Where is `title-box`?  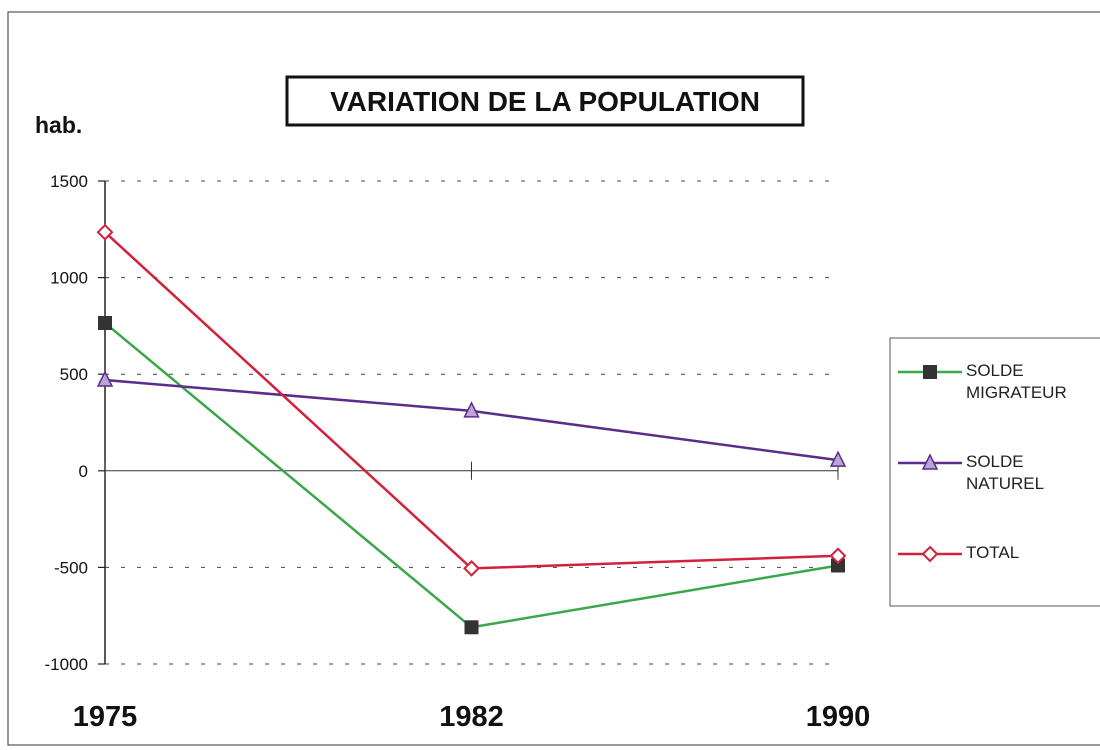 title-box is located at coordinates (545, 101).